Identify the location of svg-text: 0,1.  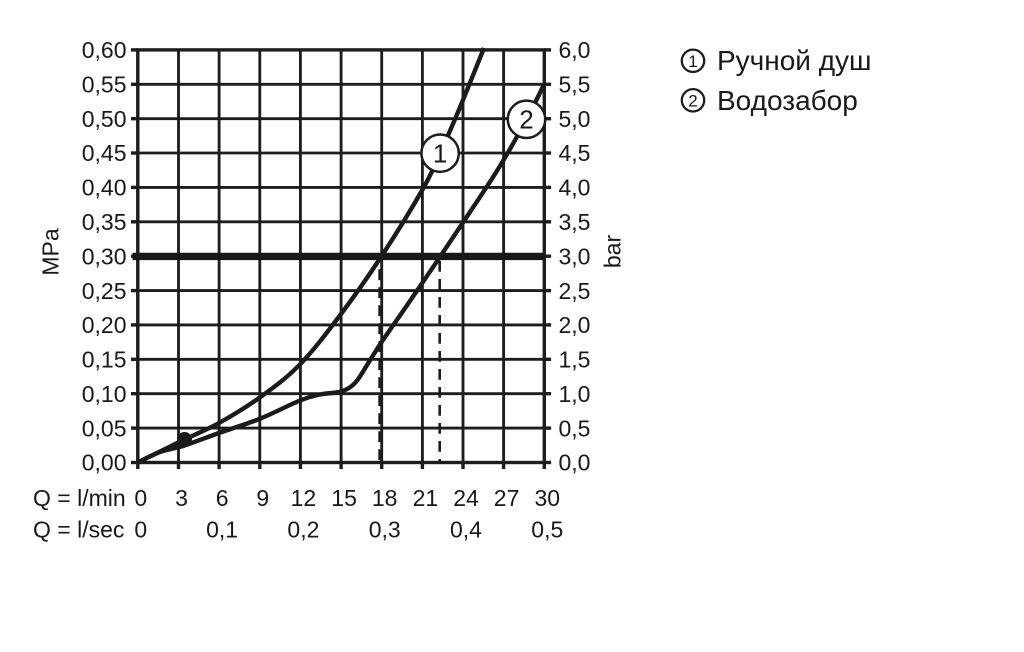
(222, 530).